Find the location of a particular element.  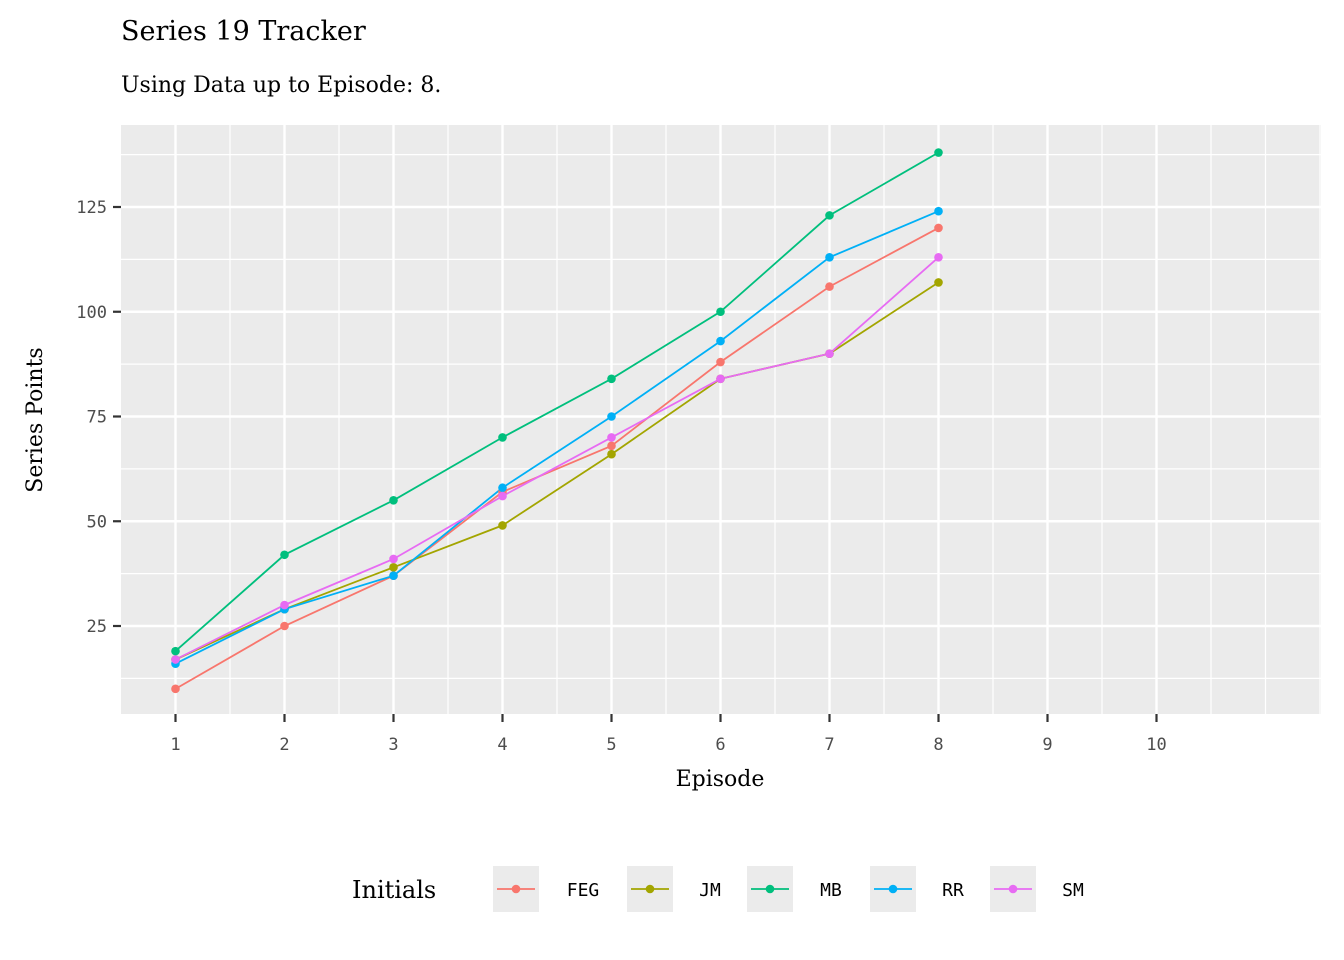

y-tick-label: 75 is located at coordinates (97, 418).